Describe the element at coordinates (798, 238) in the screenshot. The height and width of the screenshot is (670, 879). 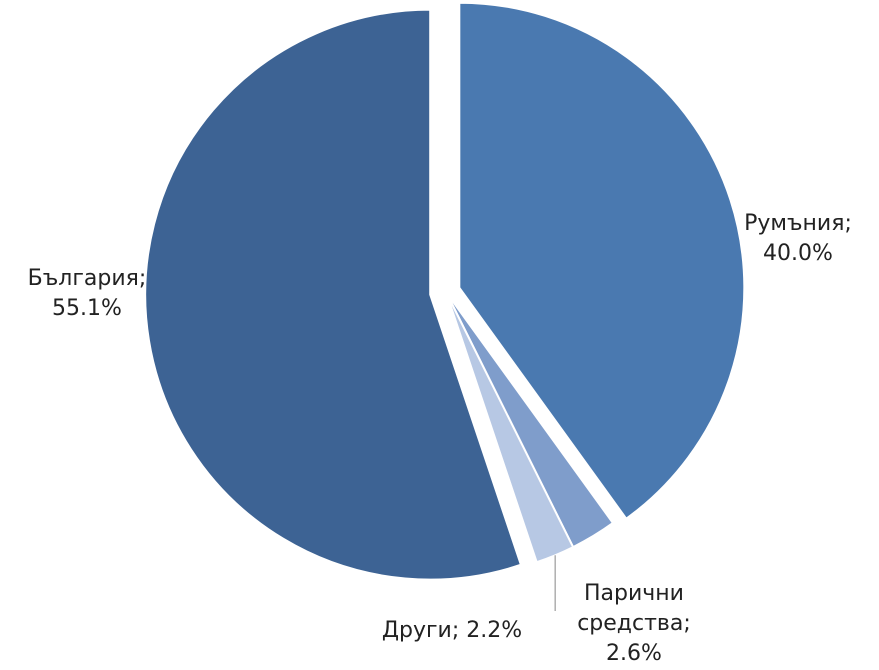
I see `data-label-2: Румъния; 40.0%` at that location.